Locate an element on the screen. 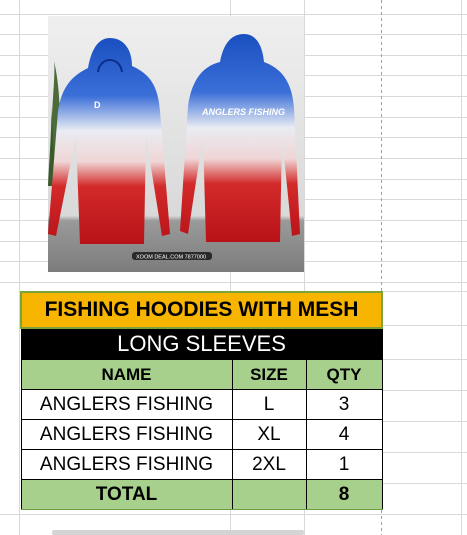 The height and width of the screenshot is (535, 467). header-row: NAME SIZE QTY is located at coordinates (201, 374).